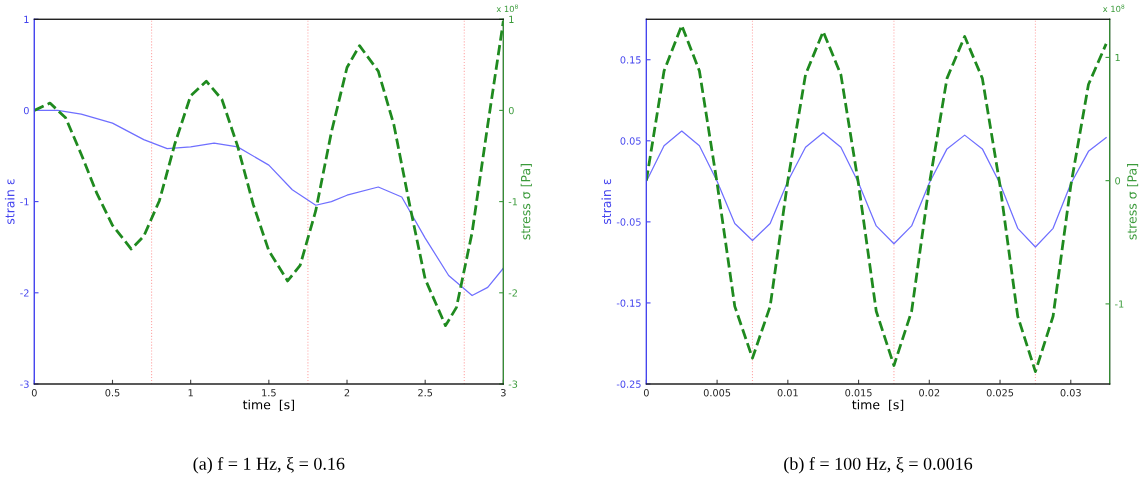  I want to click on x-tick-label: 0.02, so click(929, 393).